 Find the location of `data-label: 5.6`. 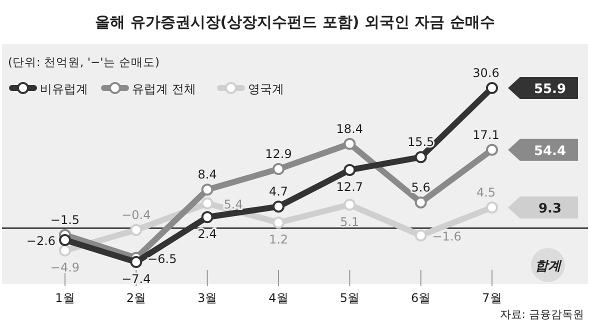

data-label: 5.6 is located at coordinates (420, 187).